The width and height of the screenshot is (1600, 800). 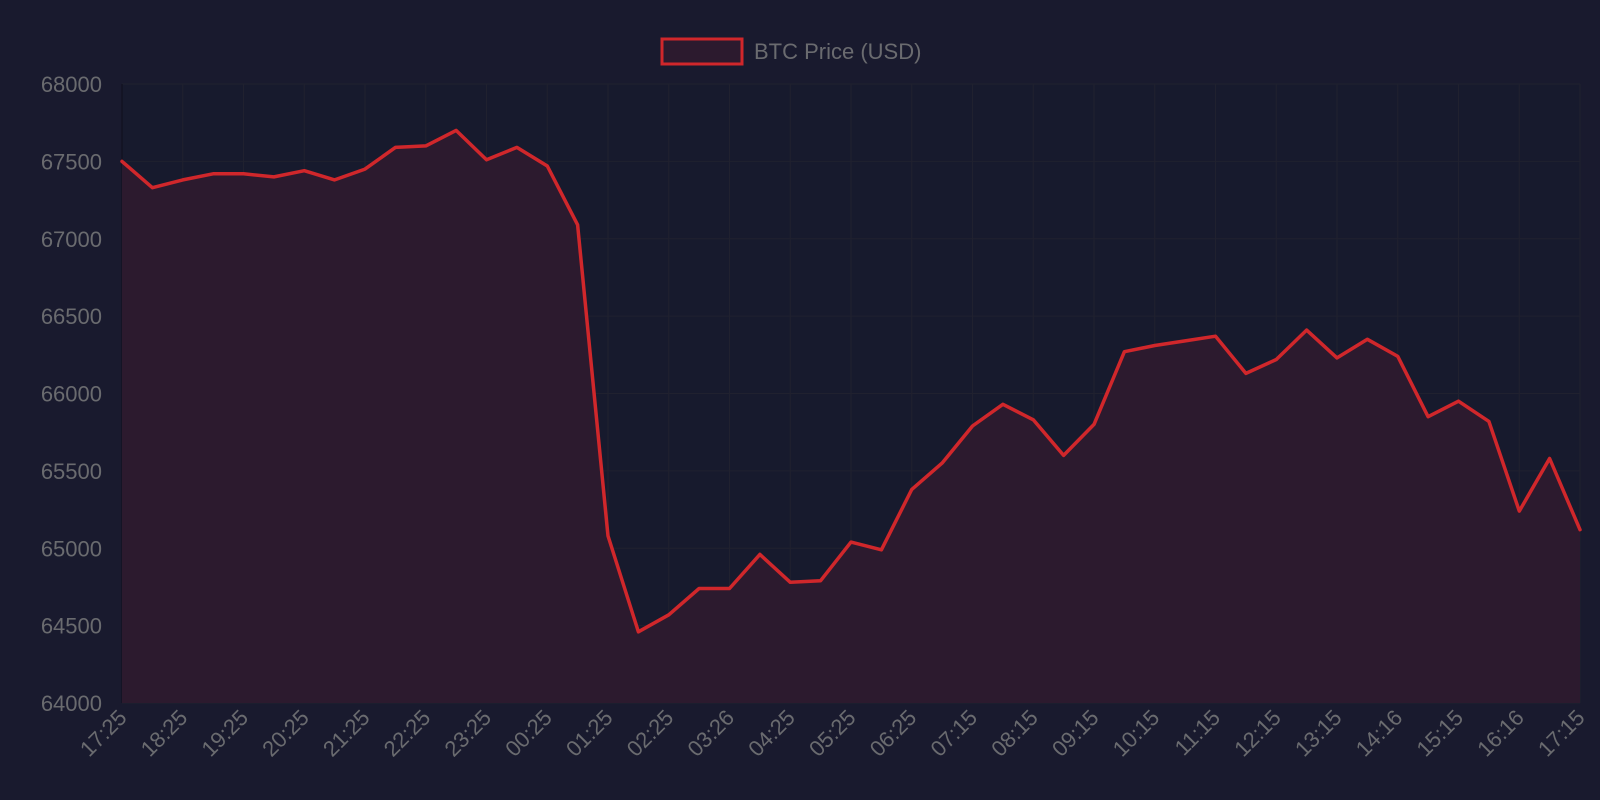 I want to click on y-tick-label: 65000, so click(x=71, y=548).